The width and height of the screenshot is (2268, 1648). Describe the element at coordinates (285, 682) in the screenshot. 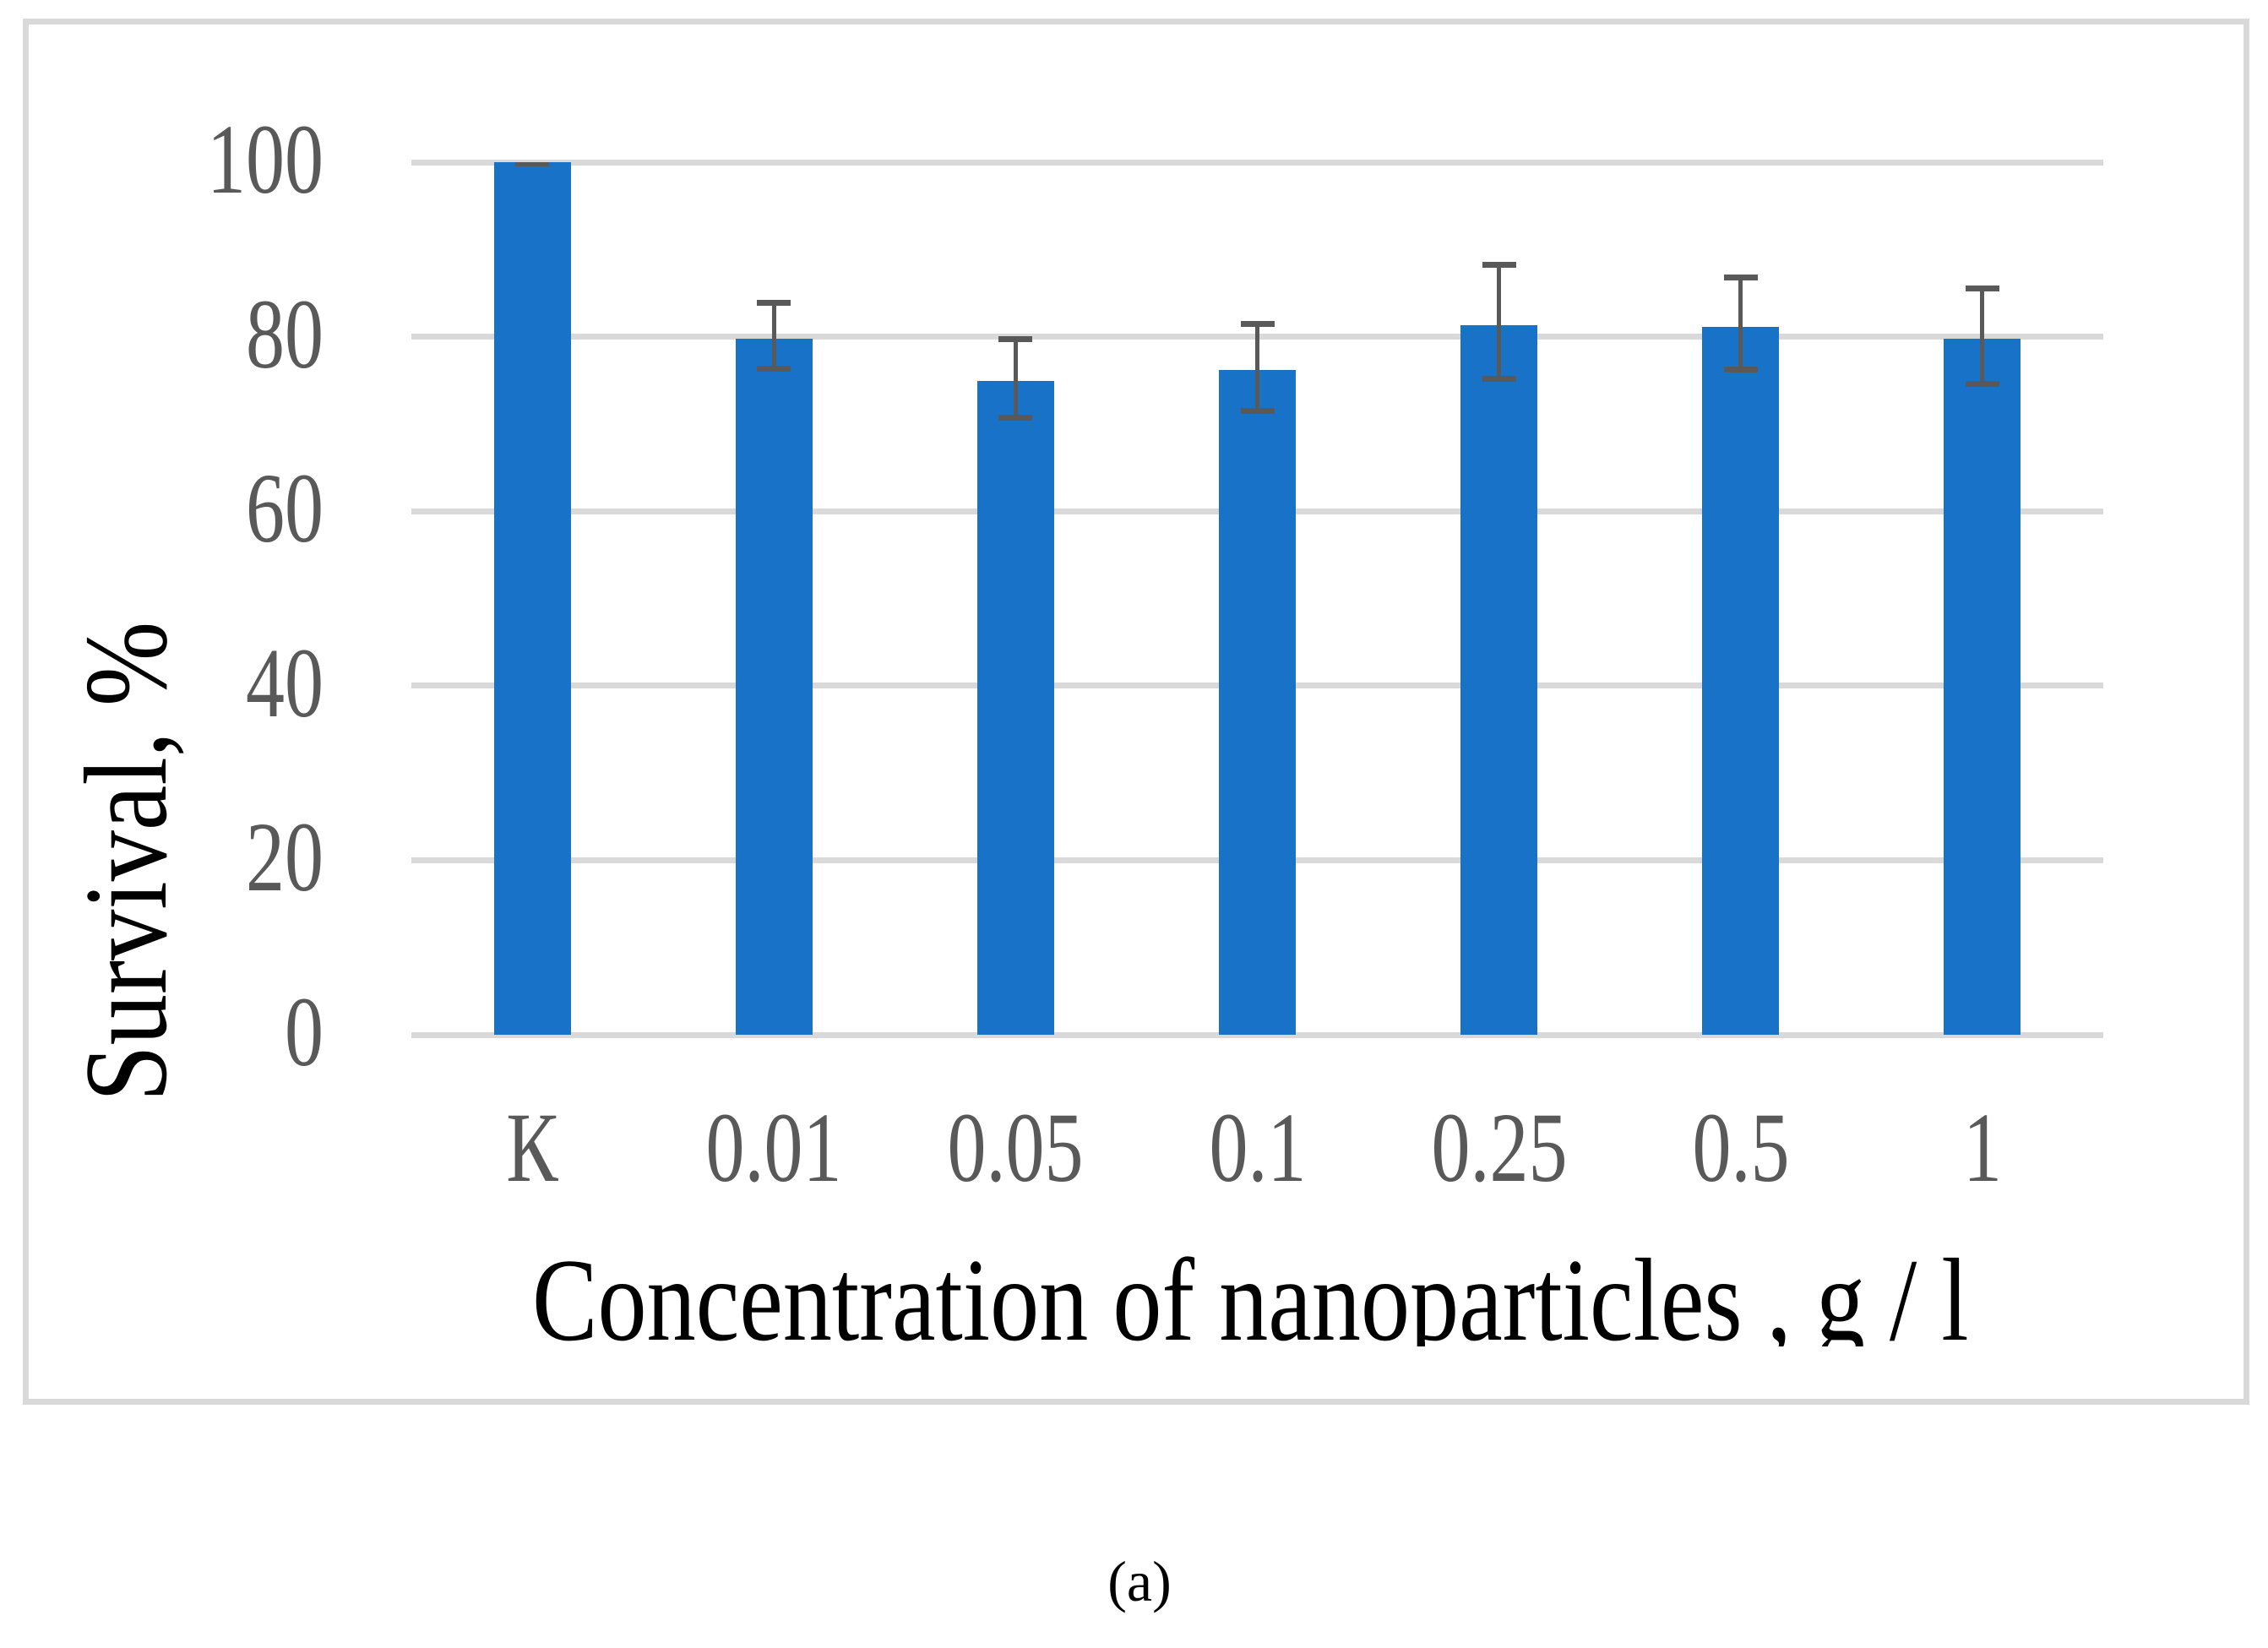

I see `y-tick-label: 40` at that location.